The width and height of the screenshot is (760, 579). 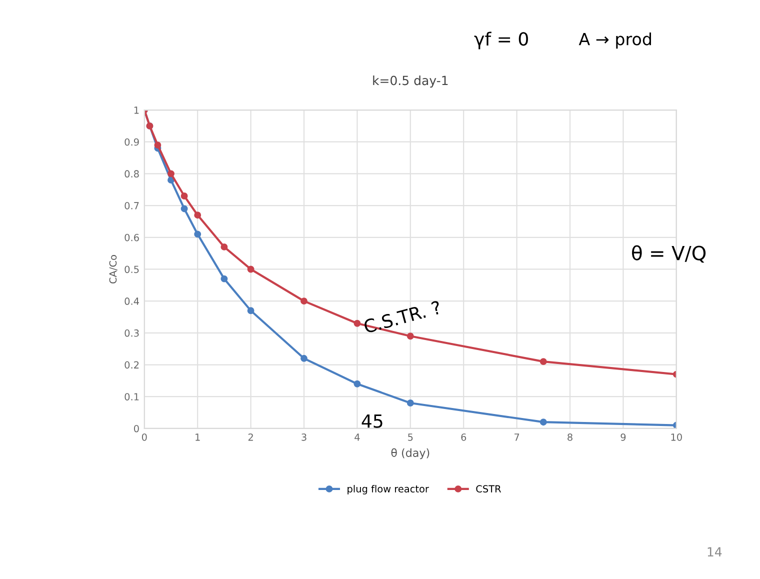 What do you see at coordinates (131, 333) in the screenshot?
I see `y-tick-label: 0.3` at bounding box center [131, 333].